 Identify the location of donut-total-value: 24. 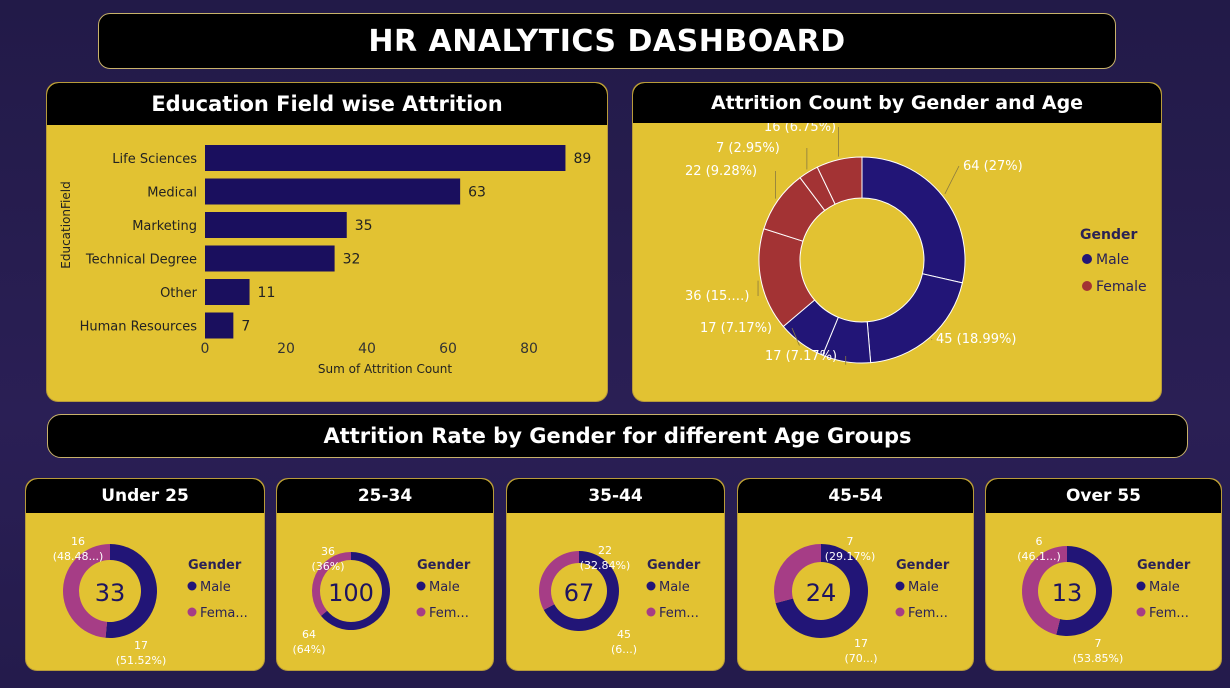
(821, 593).